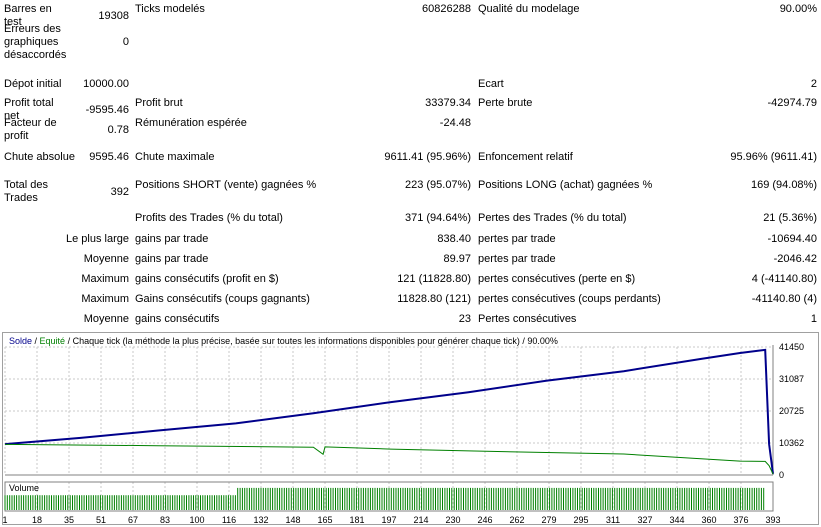 The width and height of the screenshot is (821, 527). I want to click on legend-solde: Solde, so click(21, 341).